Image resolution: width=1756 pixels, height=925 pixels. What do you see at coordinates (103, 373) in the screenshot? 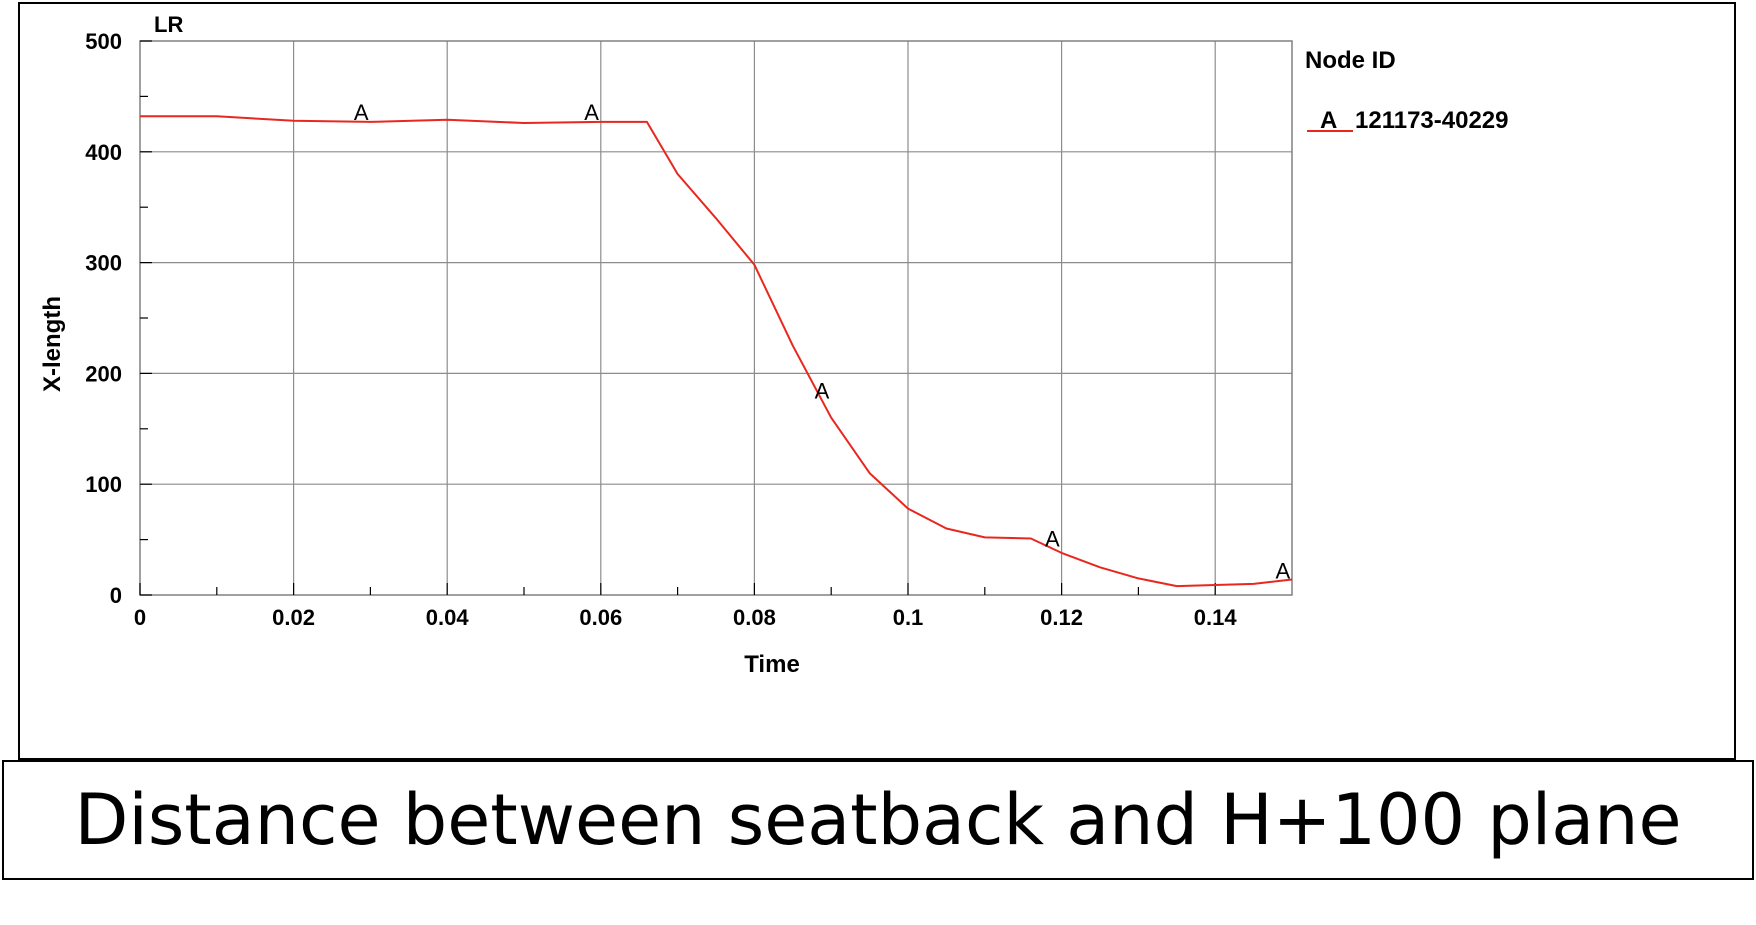
I see `y-tick-label: 200` at bounding box center [103, 373].